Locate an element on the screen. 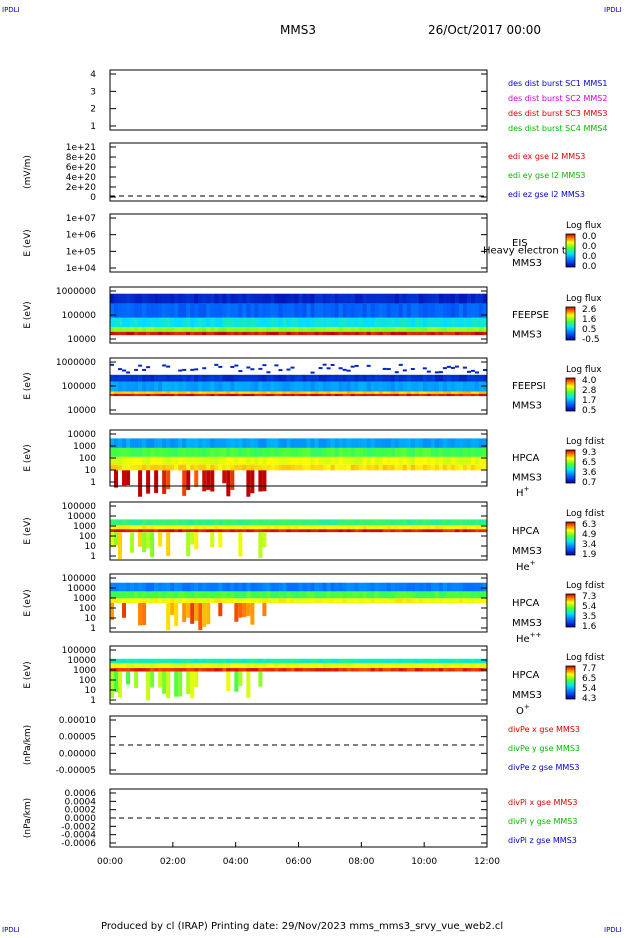 The image size is (630, 938). legend-entry: edi ex gse l2 MMS3 is located at coordinates (546, 156).